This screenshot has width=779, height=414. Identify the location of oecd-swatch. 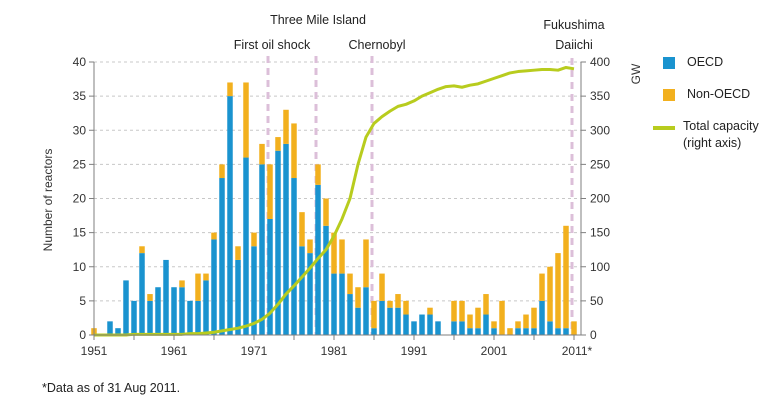
(669, 63).